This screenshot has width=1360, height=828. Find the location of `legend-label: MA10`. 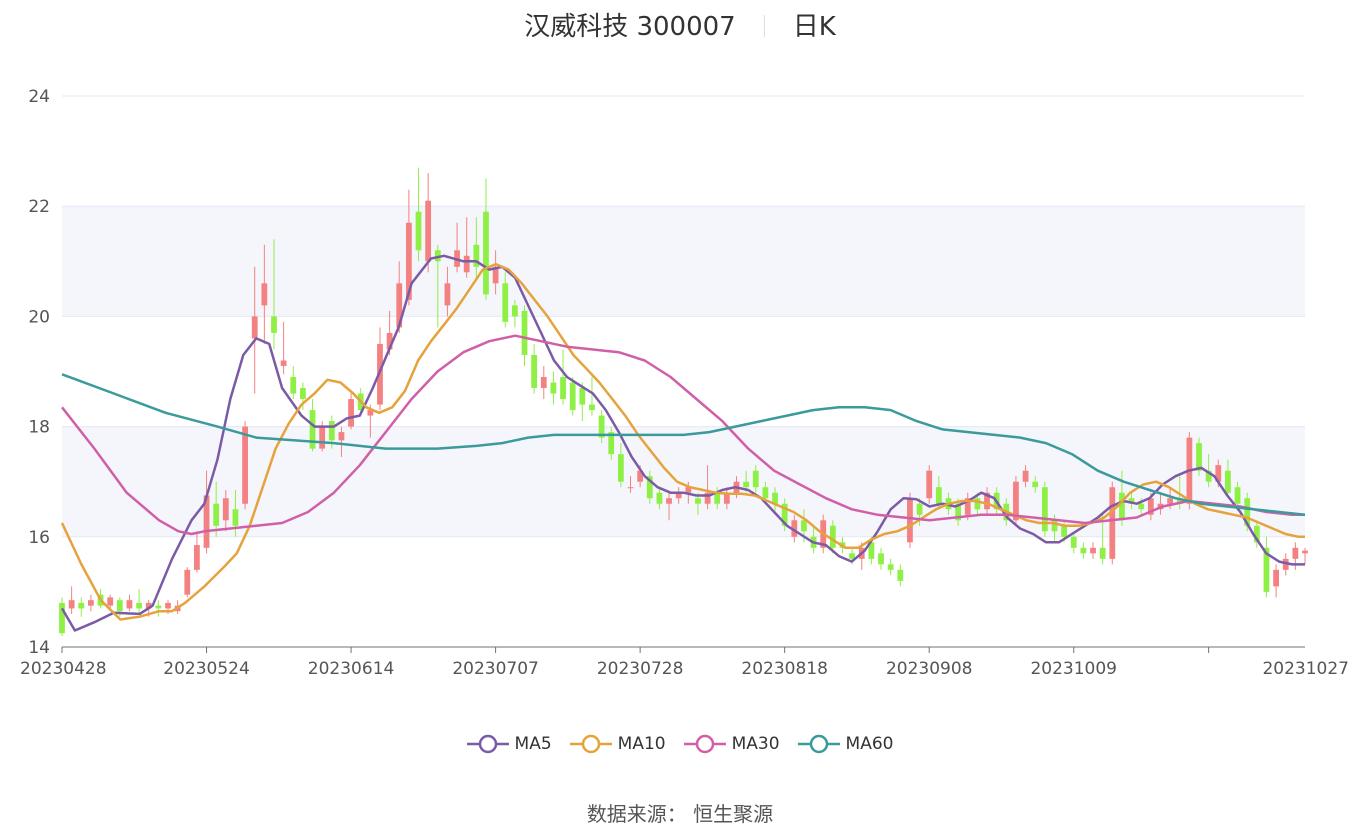

legend-label: MA10 is located at coordinates (641, 744).